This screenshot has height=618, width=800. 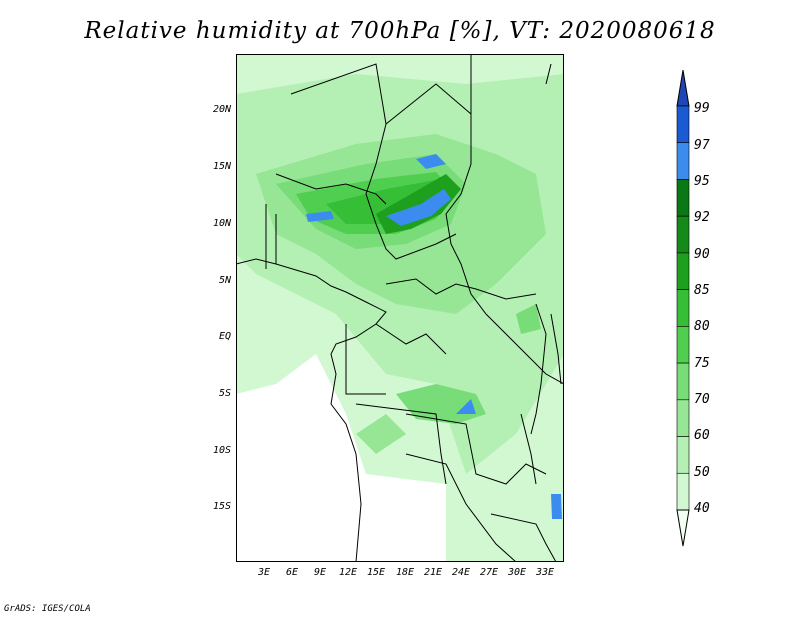 I want to click on lon-label-21e: 21E, so click(x=433, y=572).